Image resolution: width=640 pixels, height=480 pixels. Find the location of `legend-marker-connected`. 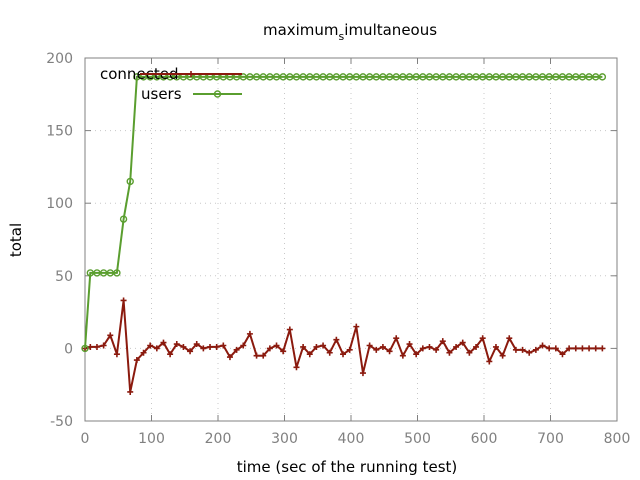

legend-marker-connected is located at coordinates (191, 74).